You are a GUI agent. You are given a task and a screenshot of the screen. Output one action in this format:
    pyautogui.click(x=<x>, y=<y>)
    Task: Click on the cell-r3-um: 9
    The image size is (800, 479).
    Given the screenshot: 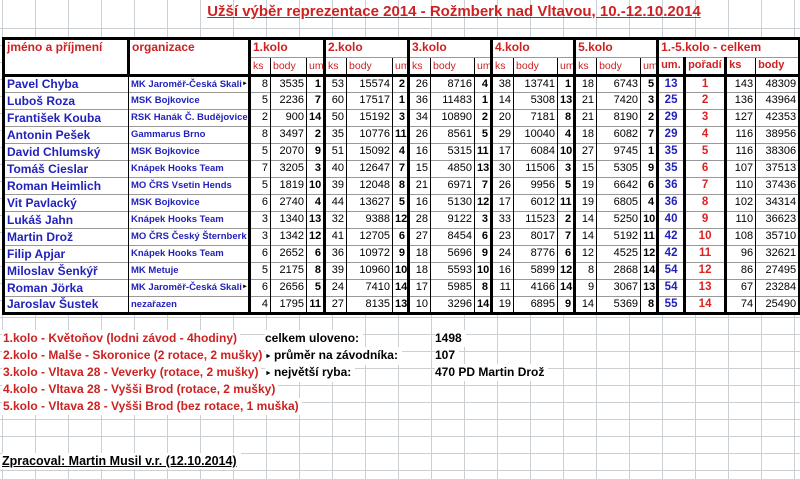 What is the action you would take?
    pyautogui.click(x=483, y=254)
    